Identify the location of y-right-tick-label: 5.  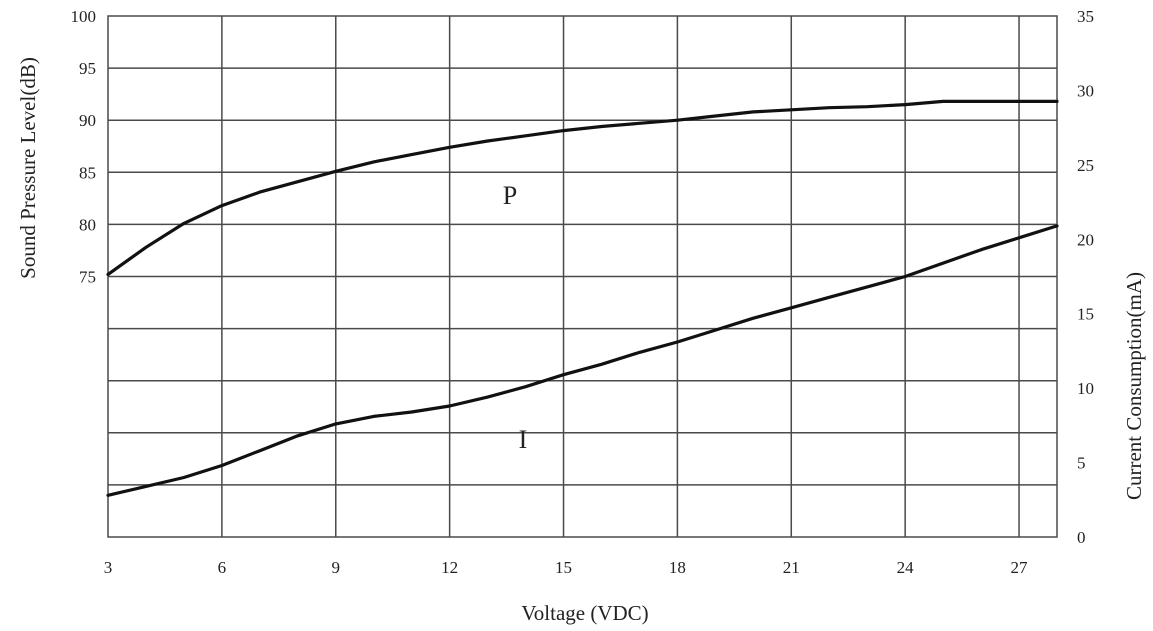
(1081, 463).